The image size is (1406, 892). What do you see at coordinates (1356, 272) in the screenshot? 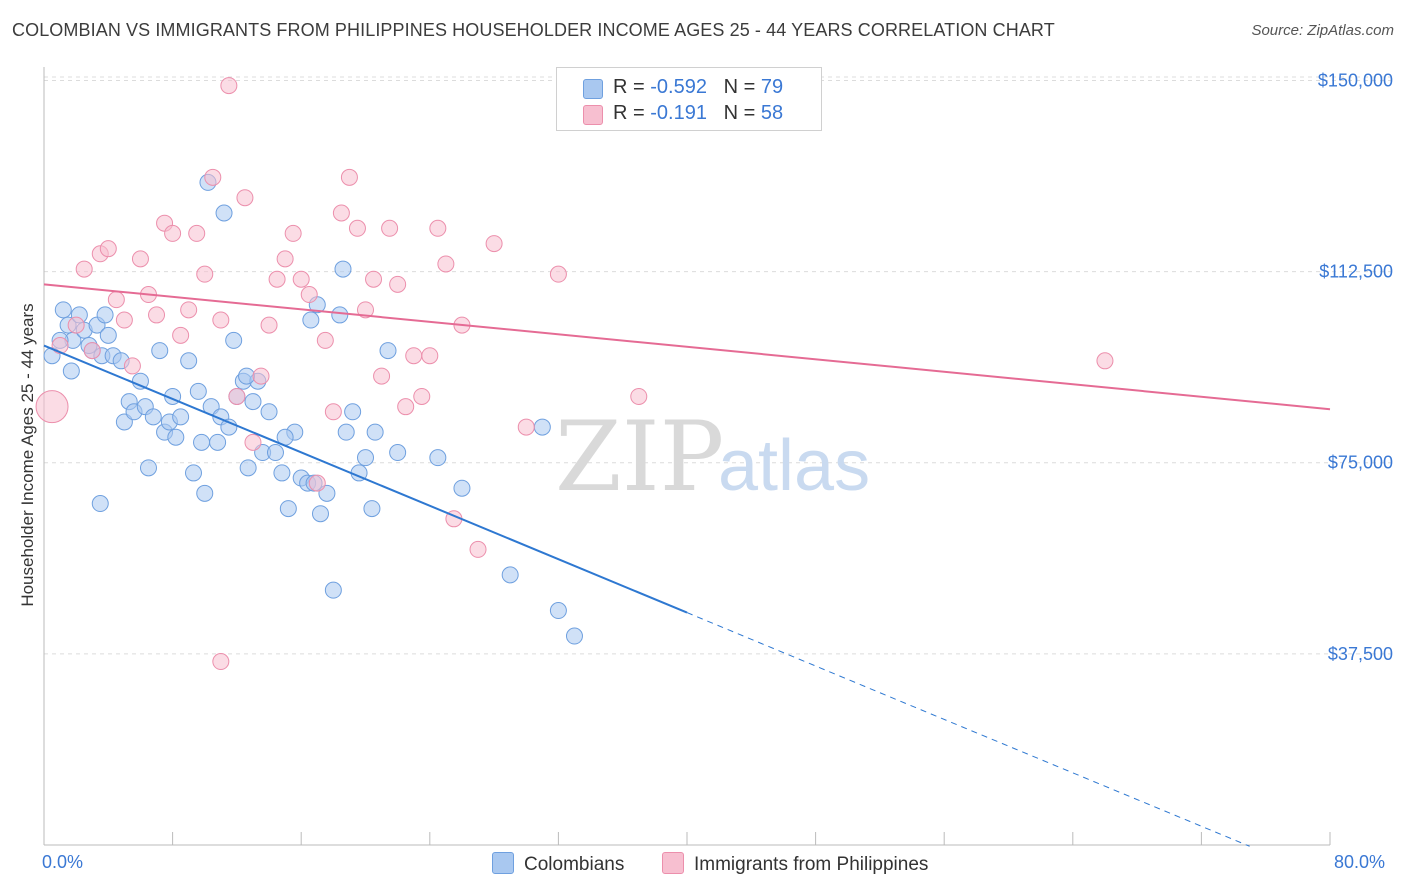
I see `y-tick-label: $112,500` at bounding box center [1356, 272].